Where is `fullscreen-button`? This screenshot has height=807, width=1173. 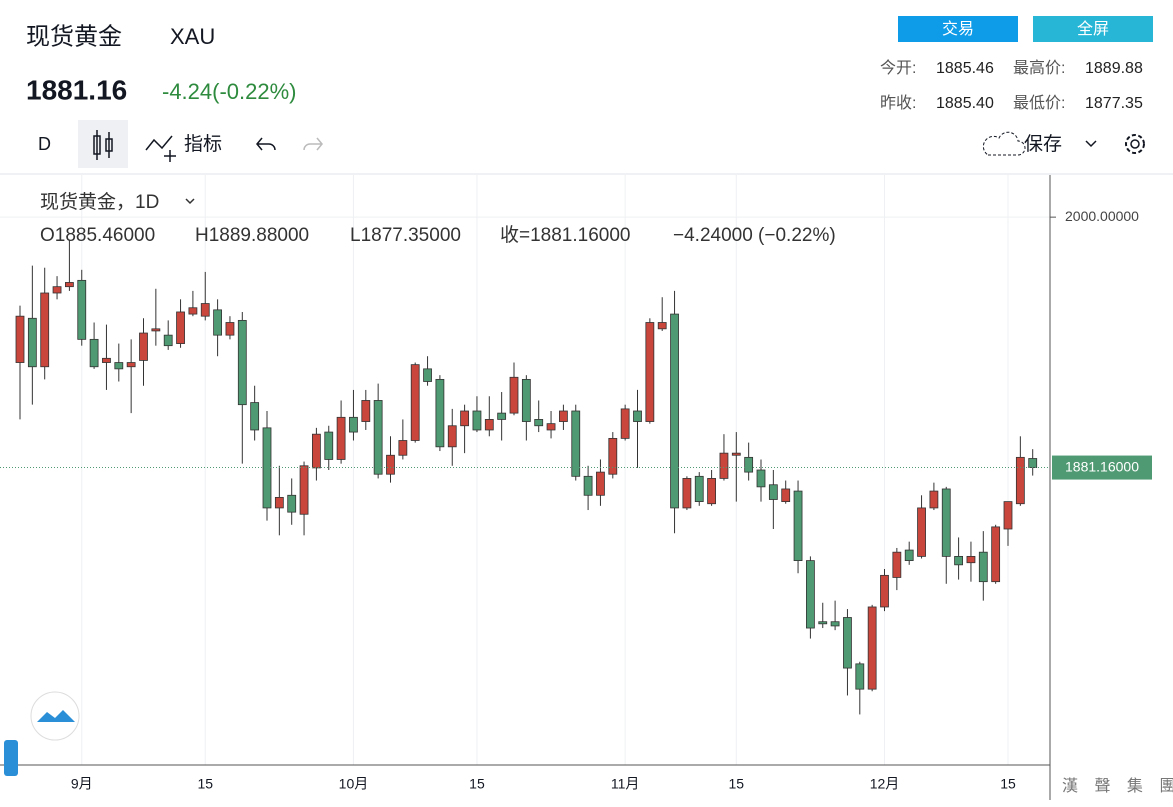 fullscreen-button is located at coordinates (1093, 29).